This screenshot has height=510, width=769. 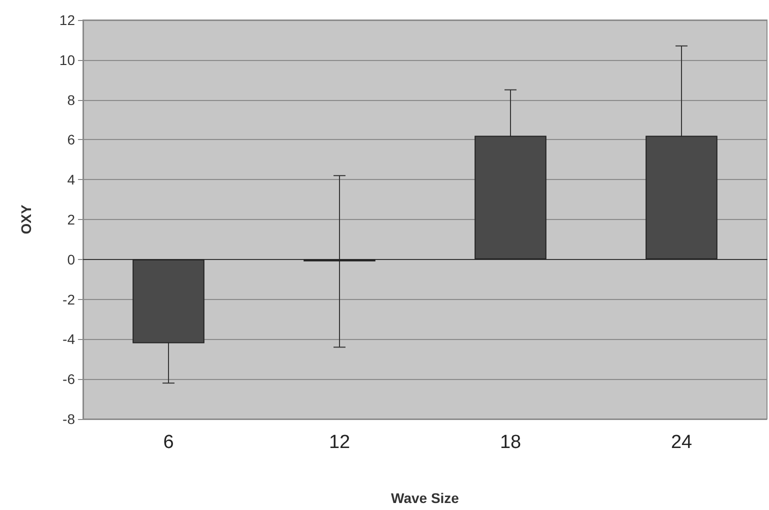 What do you see at coordinates (71, 100) in the screenshot?
I see `y-tick-label: 8` at bounding box center [71, 100].